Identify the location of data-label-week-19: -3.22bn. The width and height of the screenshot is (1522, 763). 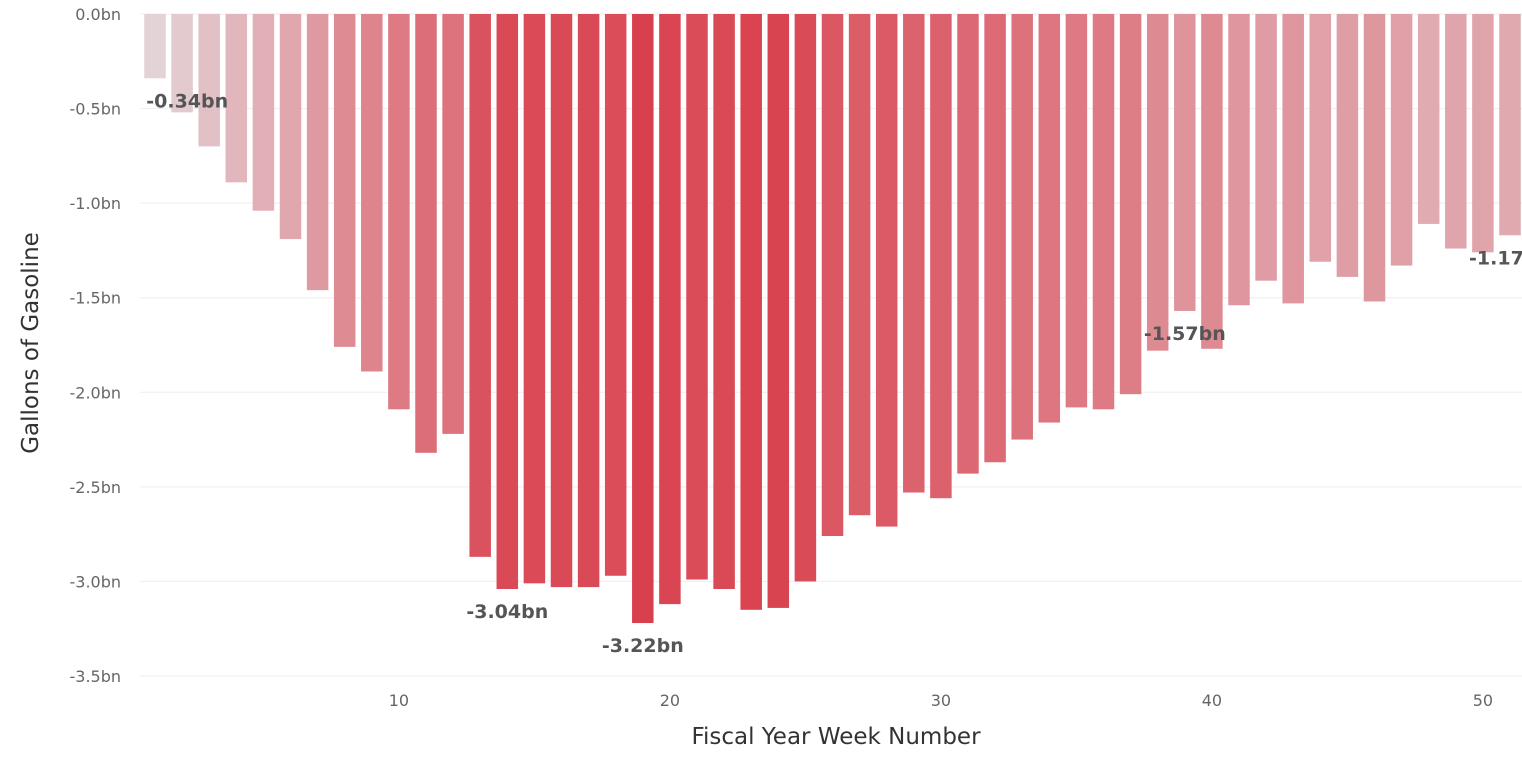
(643, 646).